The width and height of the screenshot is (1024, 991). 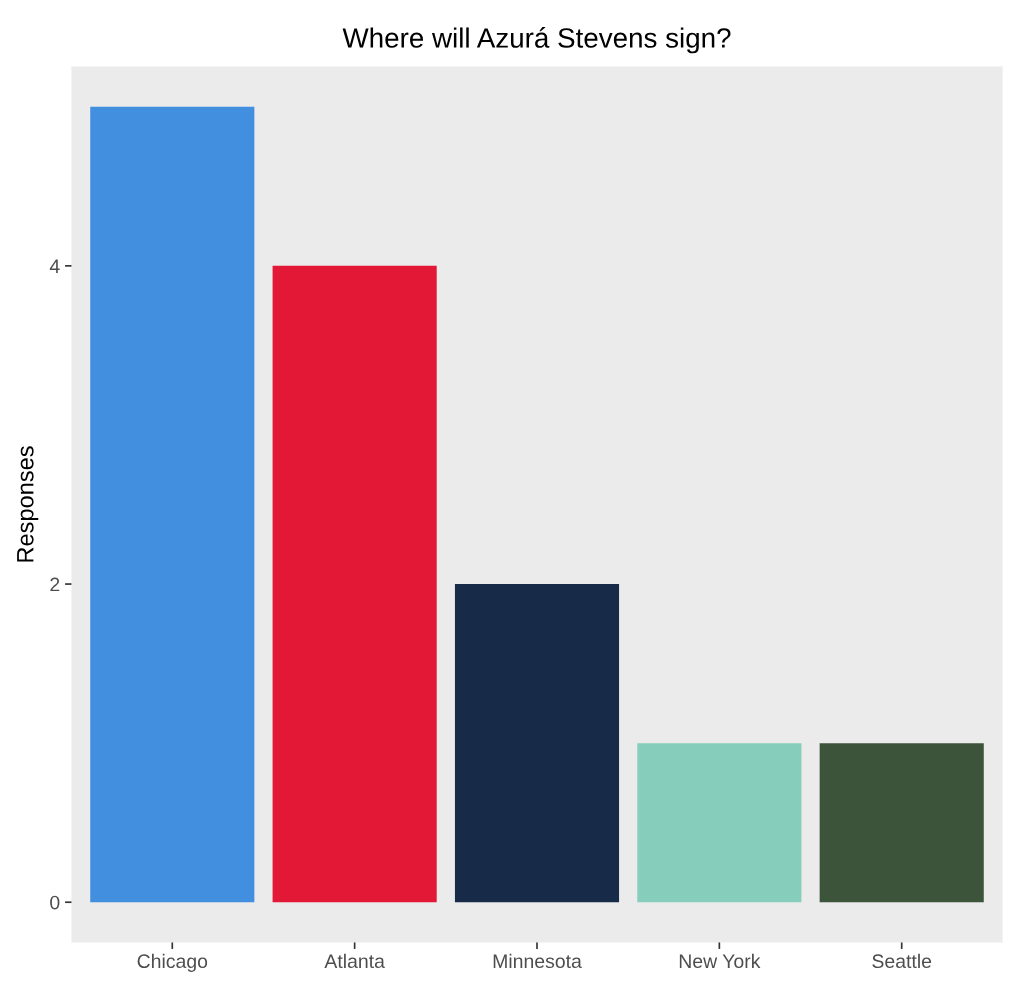 What do you see at coordinates (537, 961) in the screenshot?
I see `x-tick-label: Minnesota` at bounding box center [537, 961].